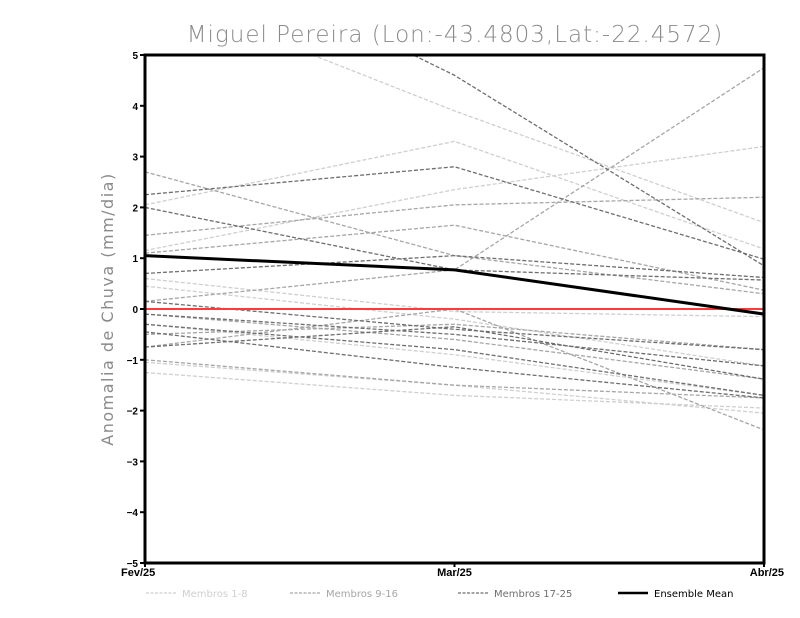 The image size is (800, 618). I want to click on y-tick-label: −5, so click(133, 564).